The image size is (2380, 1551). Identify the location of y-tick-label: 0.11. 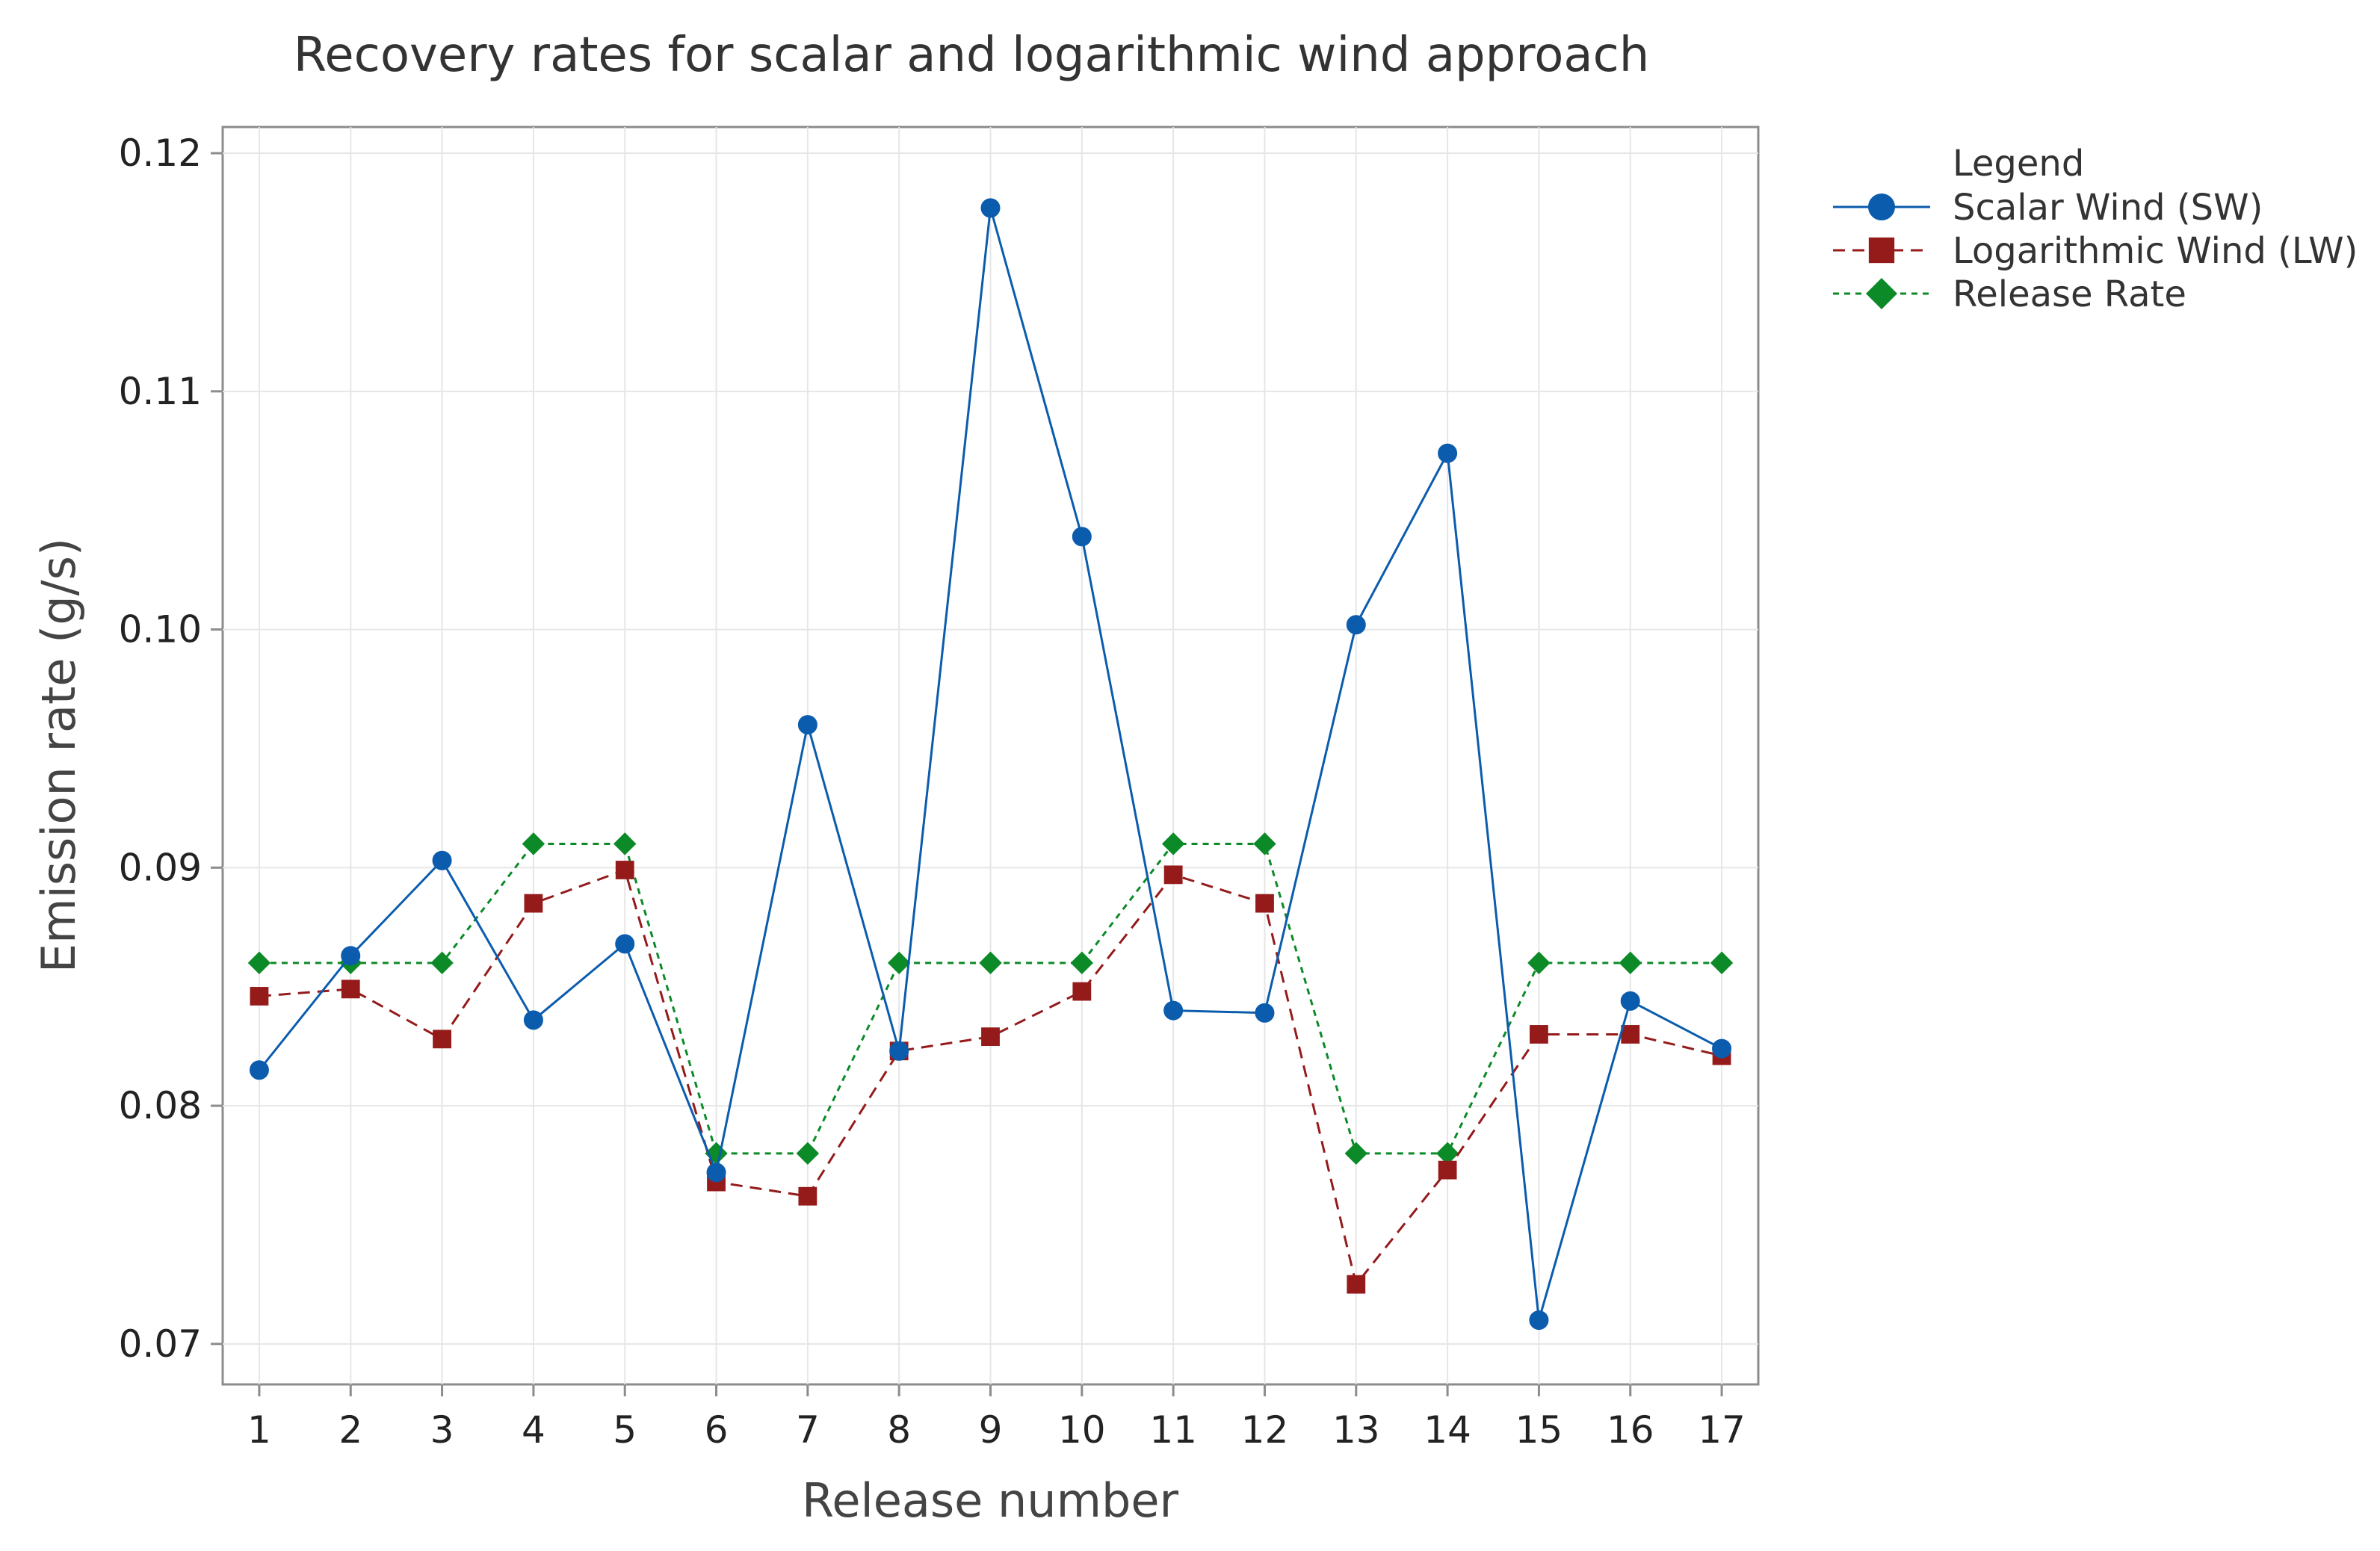
(160, 391).